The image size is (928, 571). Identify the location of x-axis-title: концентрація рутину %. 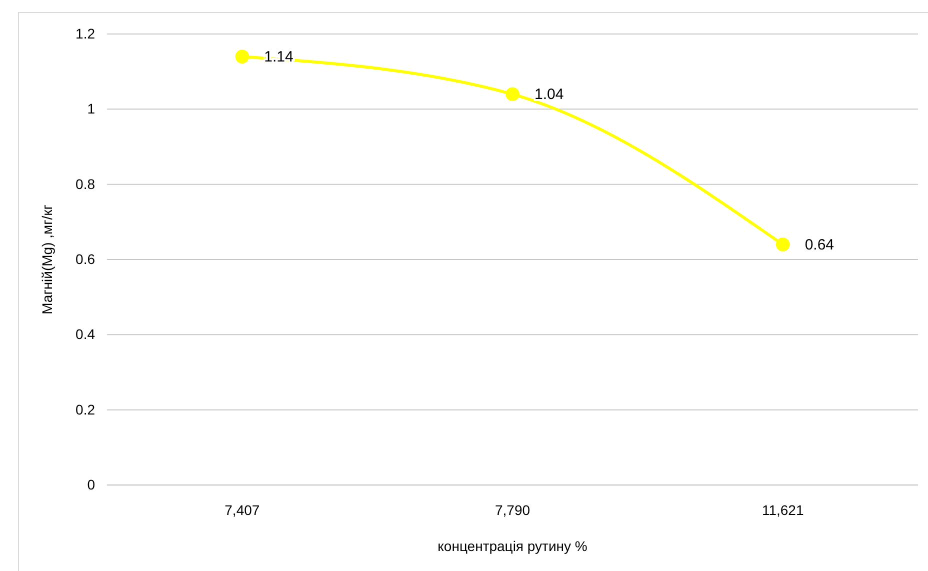
(513, 546).